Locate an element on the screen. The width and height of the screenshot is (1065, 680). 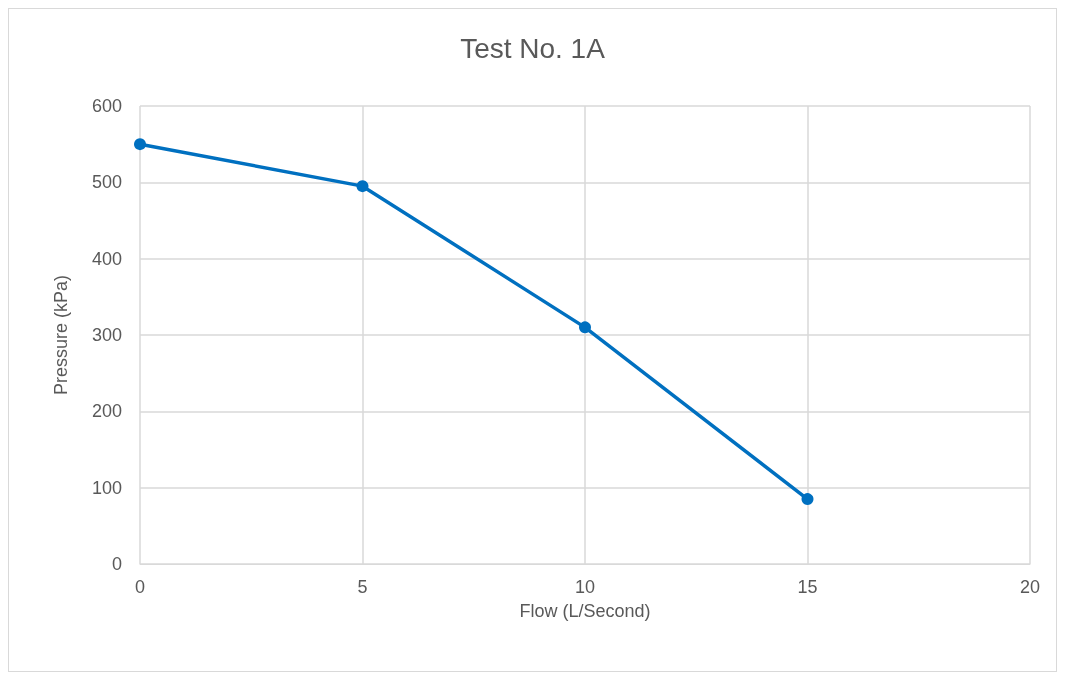
x-tick-label: 10 is located at coordinates (585, 587).